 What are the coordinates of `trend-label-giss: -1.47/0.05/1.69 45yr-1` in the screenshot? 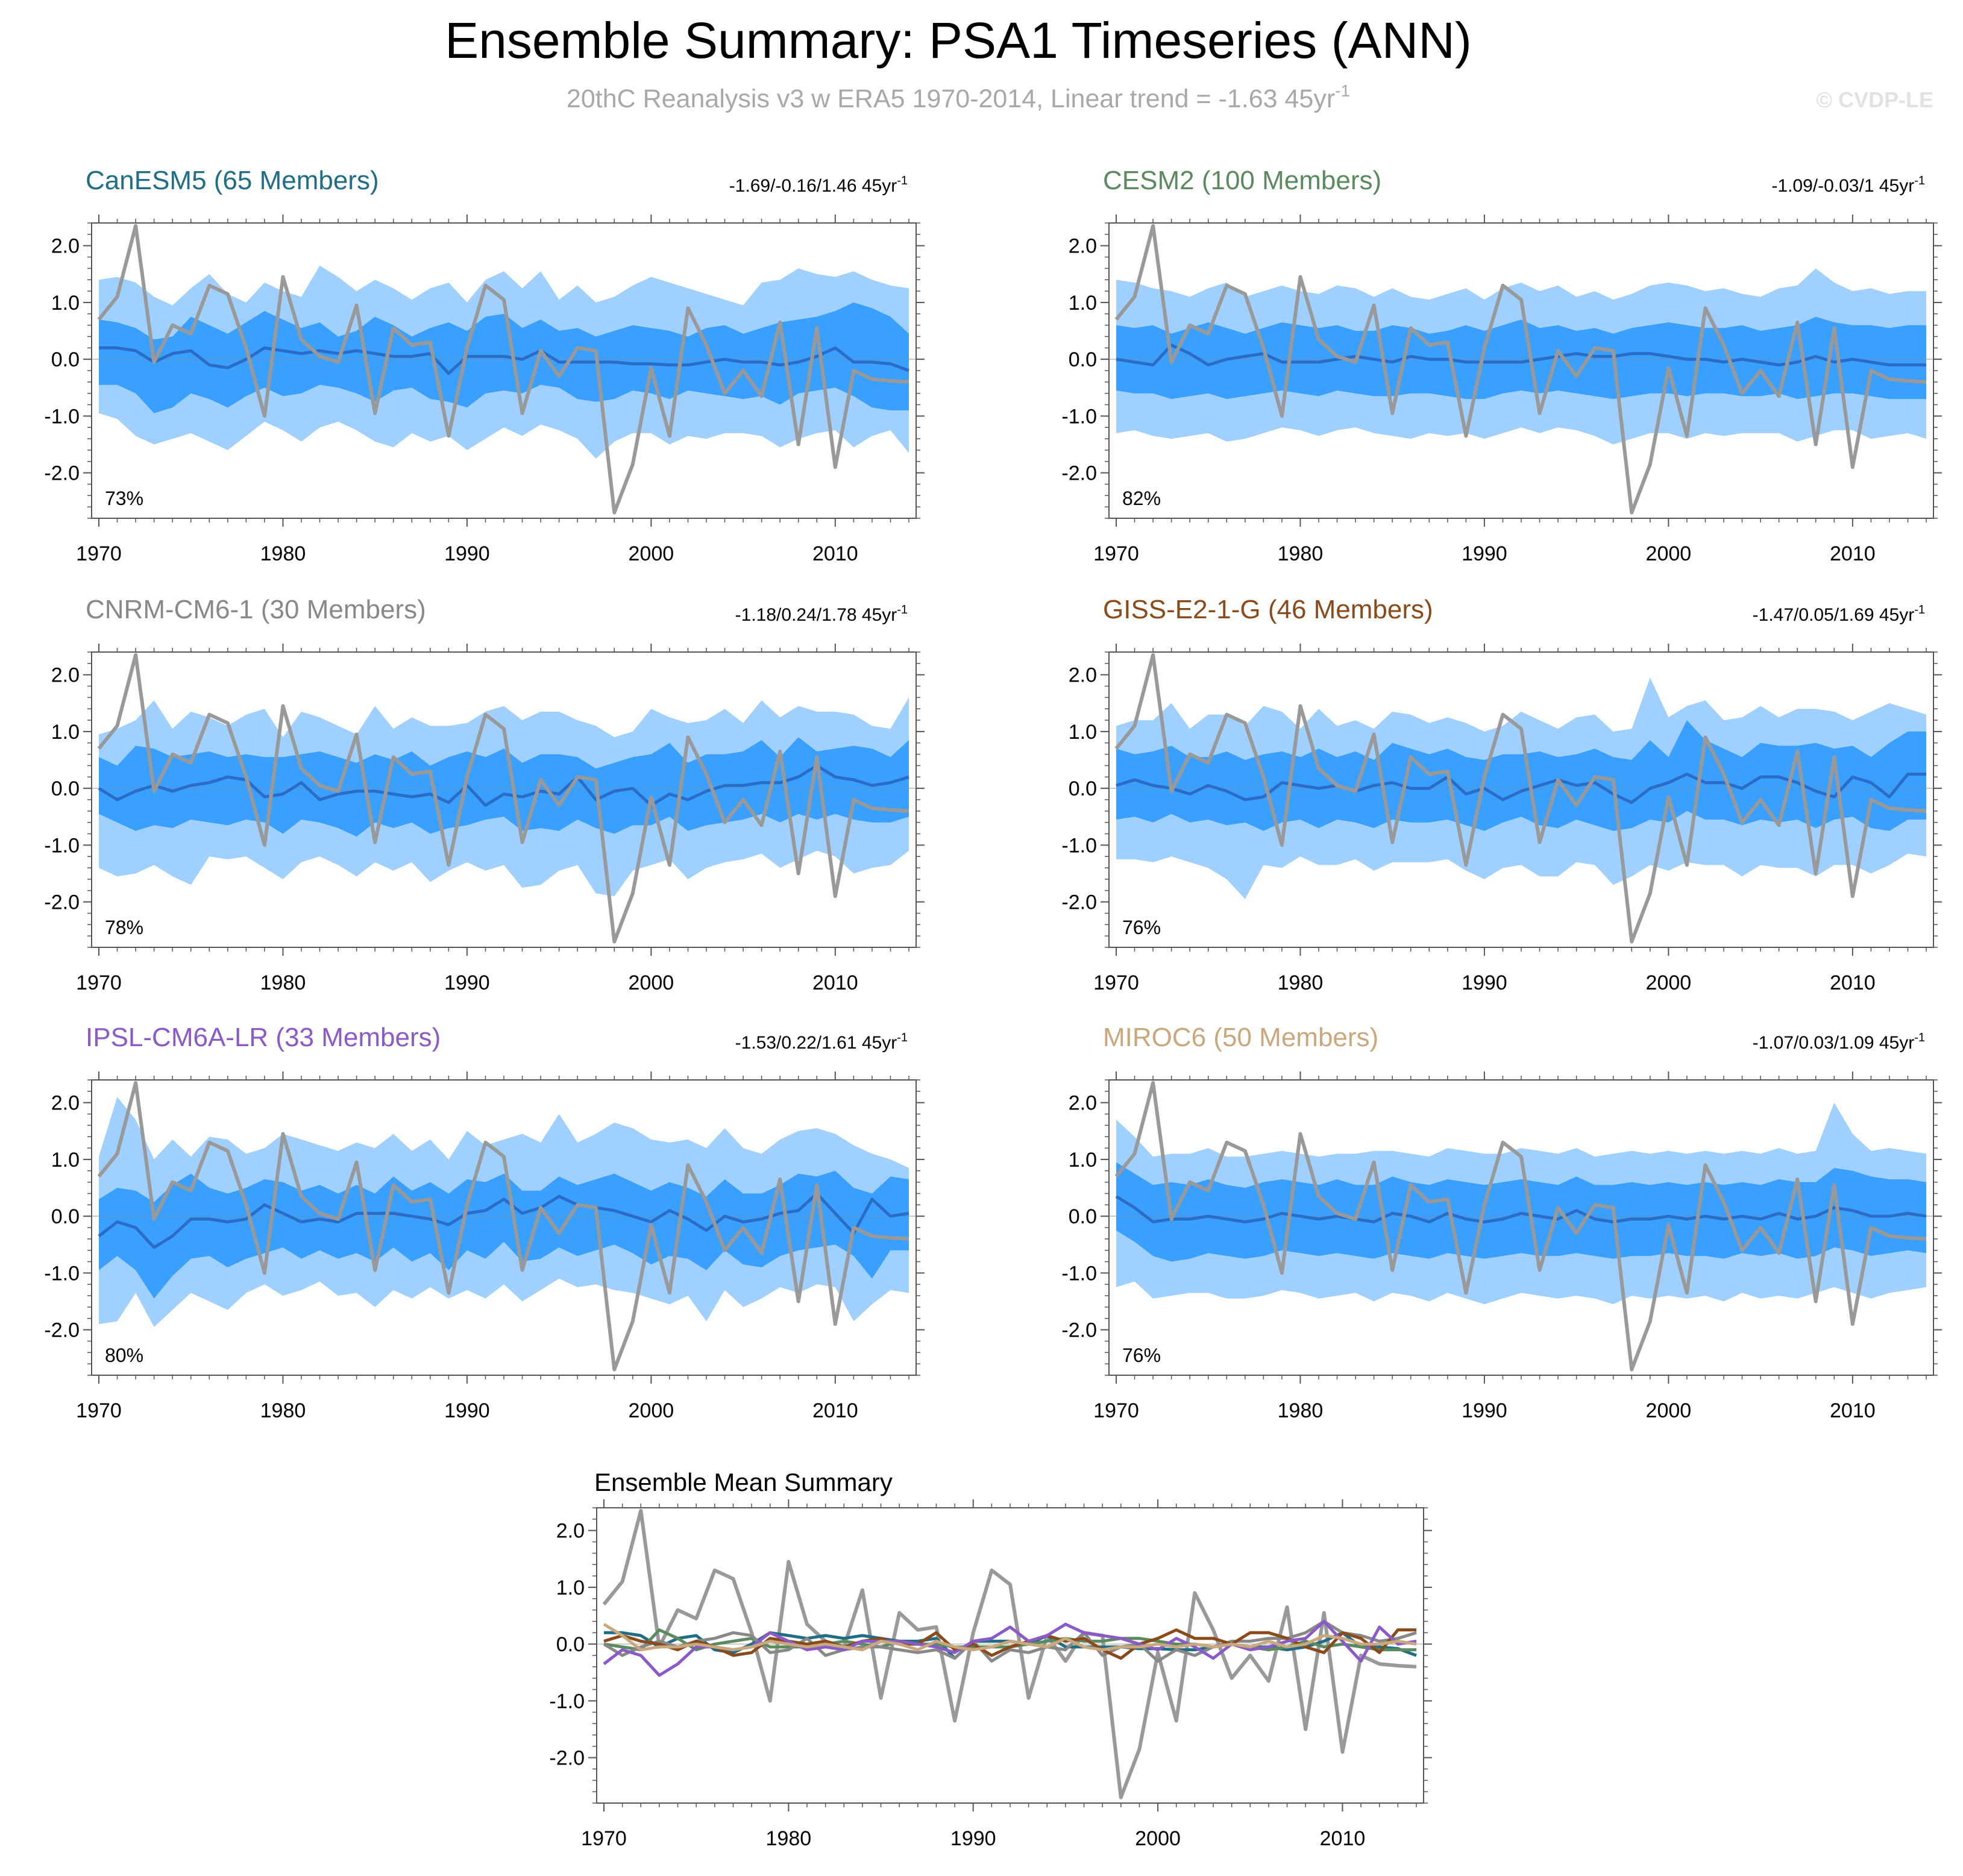 It's located at (1839, 614).